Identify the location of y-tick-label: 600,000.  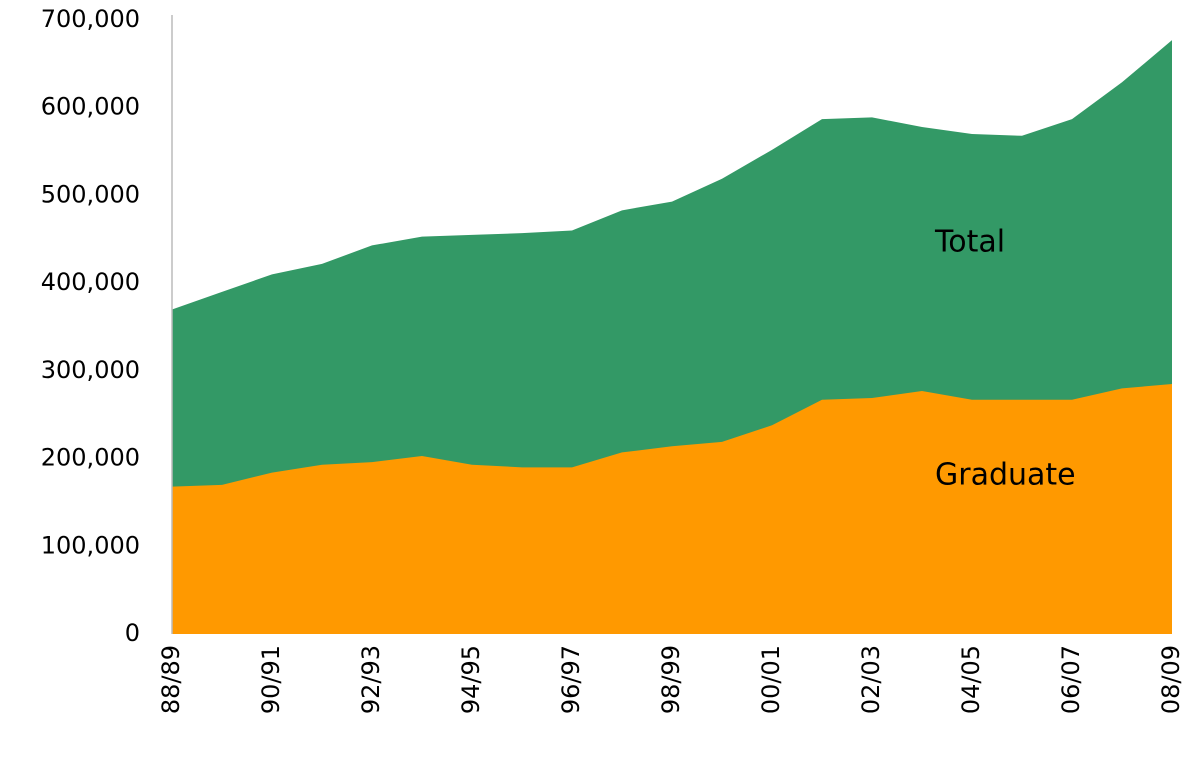
(90, 107).